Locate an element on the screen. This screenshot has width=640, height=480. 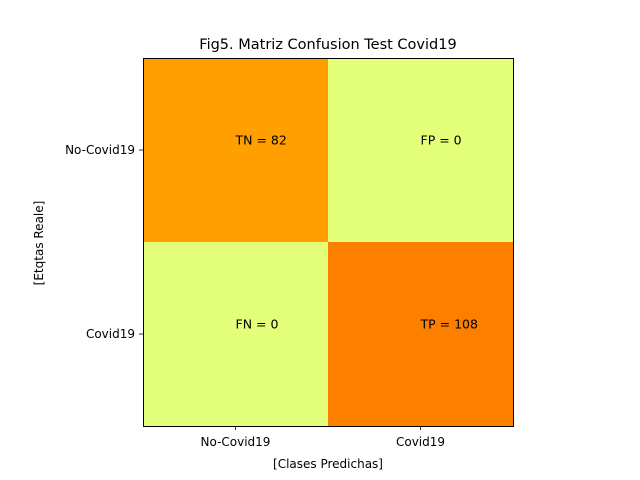
y-axis-ticks: No-Covid19 Covid19 is located at coordinates (104, 242).